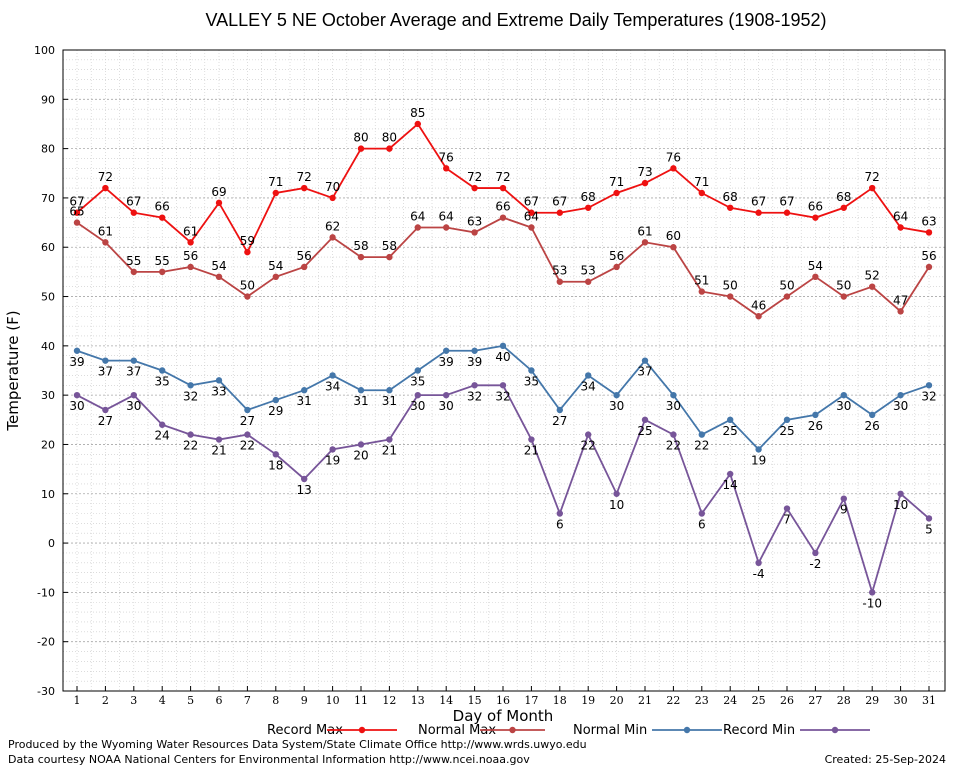 The height and width of the screenshot is (768, 954). I want to click on legend-marker-normal-min, so click(687, 730).